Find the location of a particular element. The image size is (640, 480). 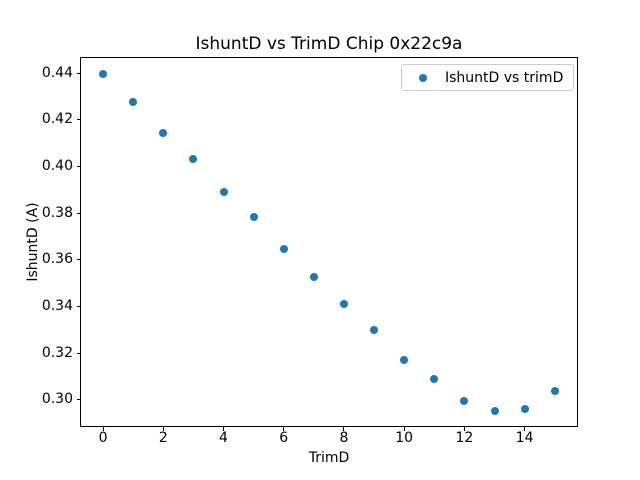

x-tick-label: 0 is located at coordinates (103, 438).